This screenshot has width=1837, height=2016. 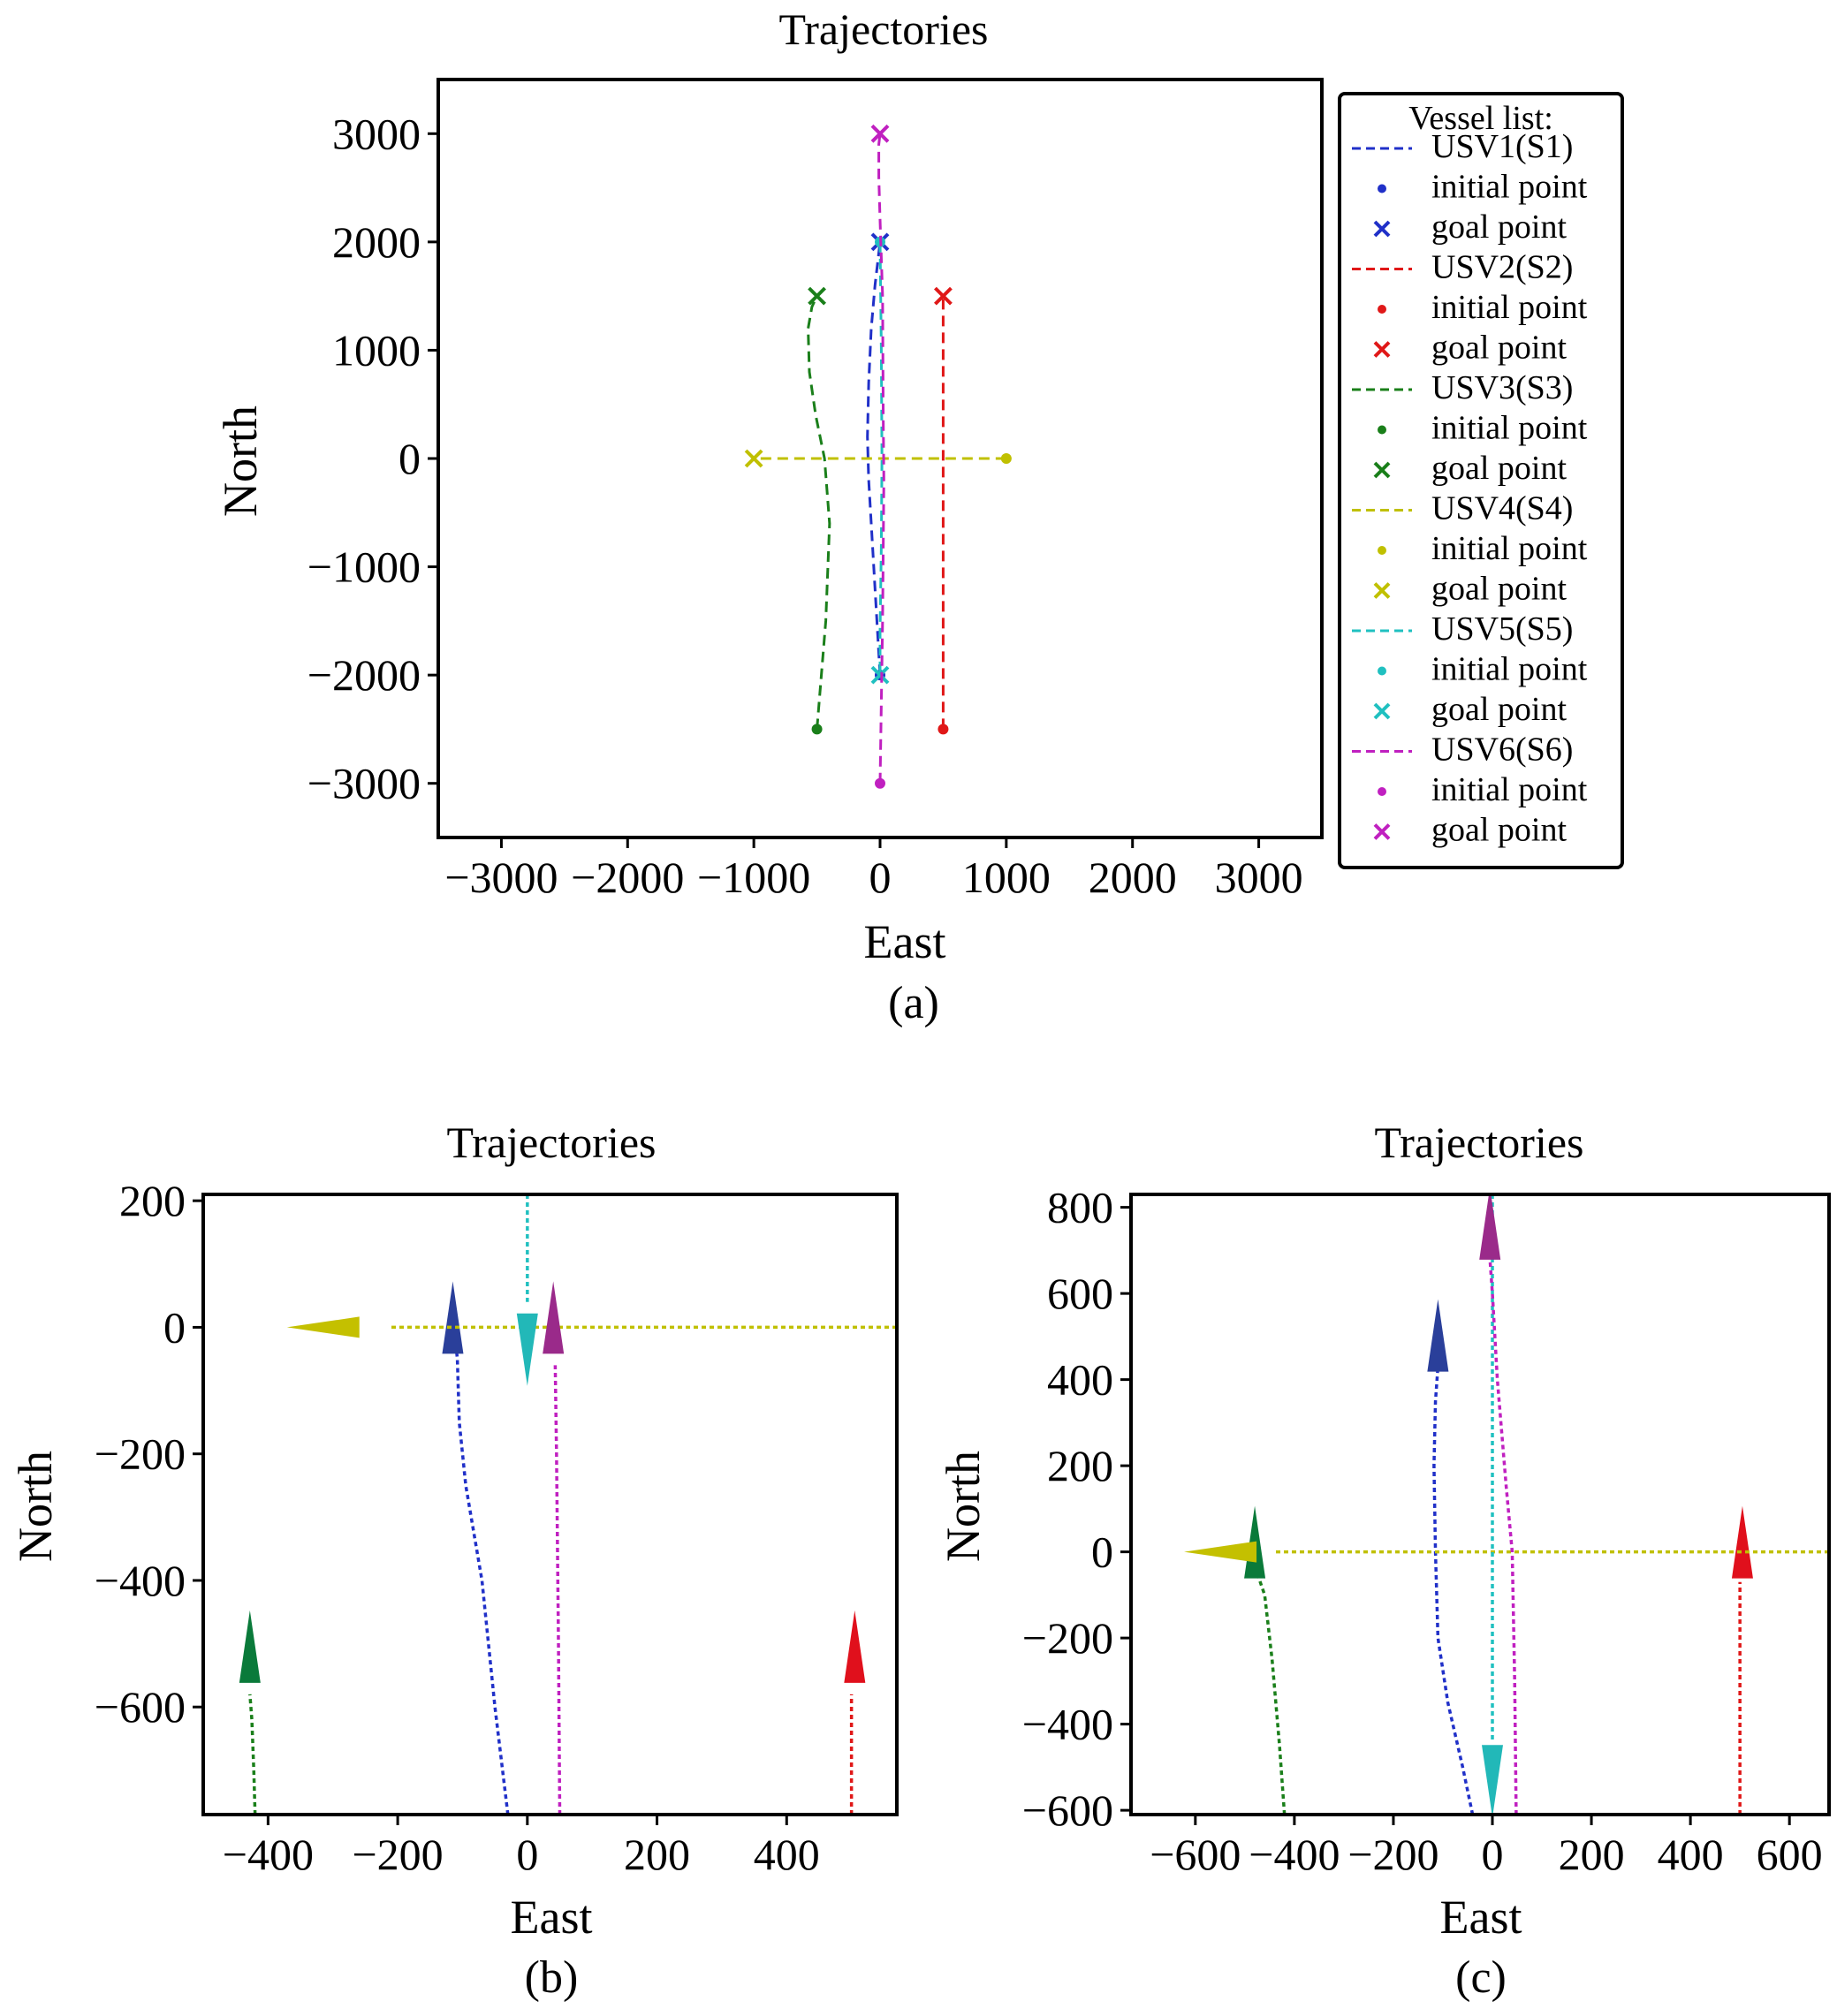 I want to click on initial-point-usv6, so click(x=880, y=783).